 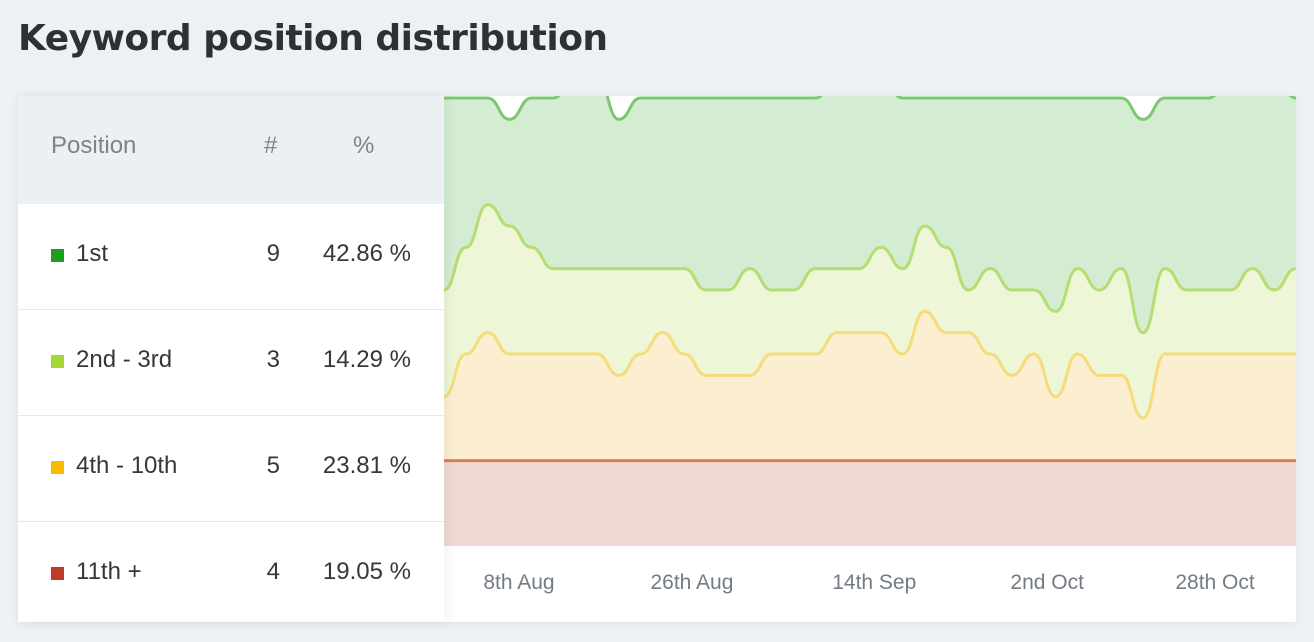 I want to click on x-tick-label: 8th Aug, so click(x=519, y=582).